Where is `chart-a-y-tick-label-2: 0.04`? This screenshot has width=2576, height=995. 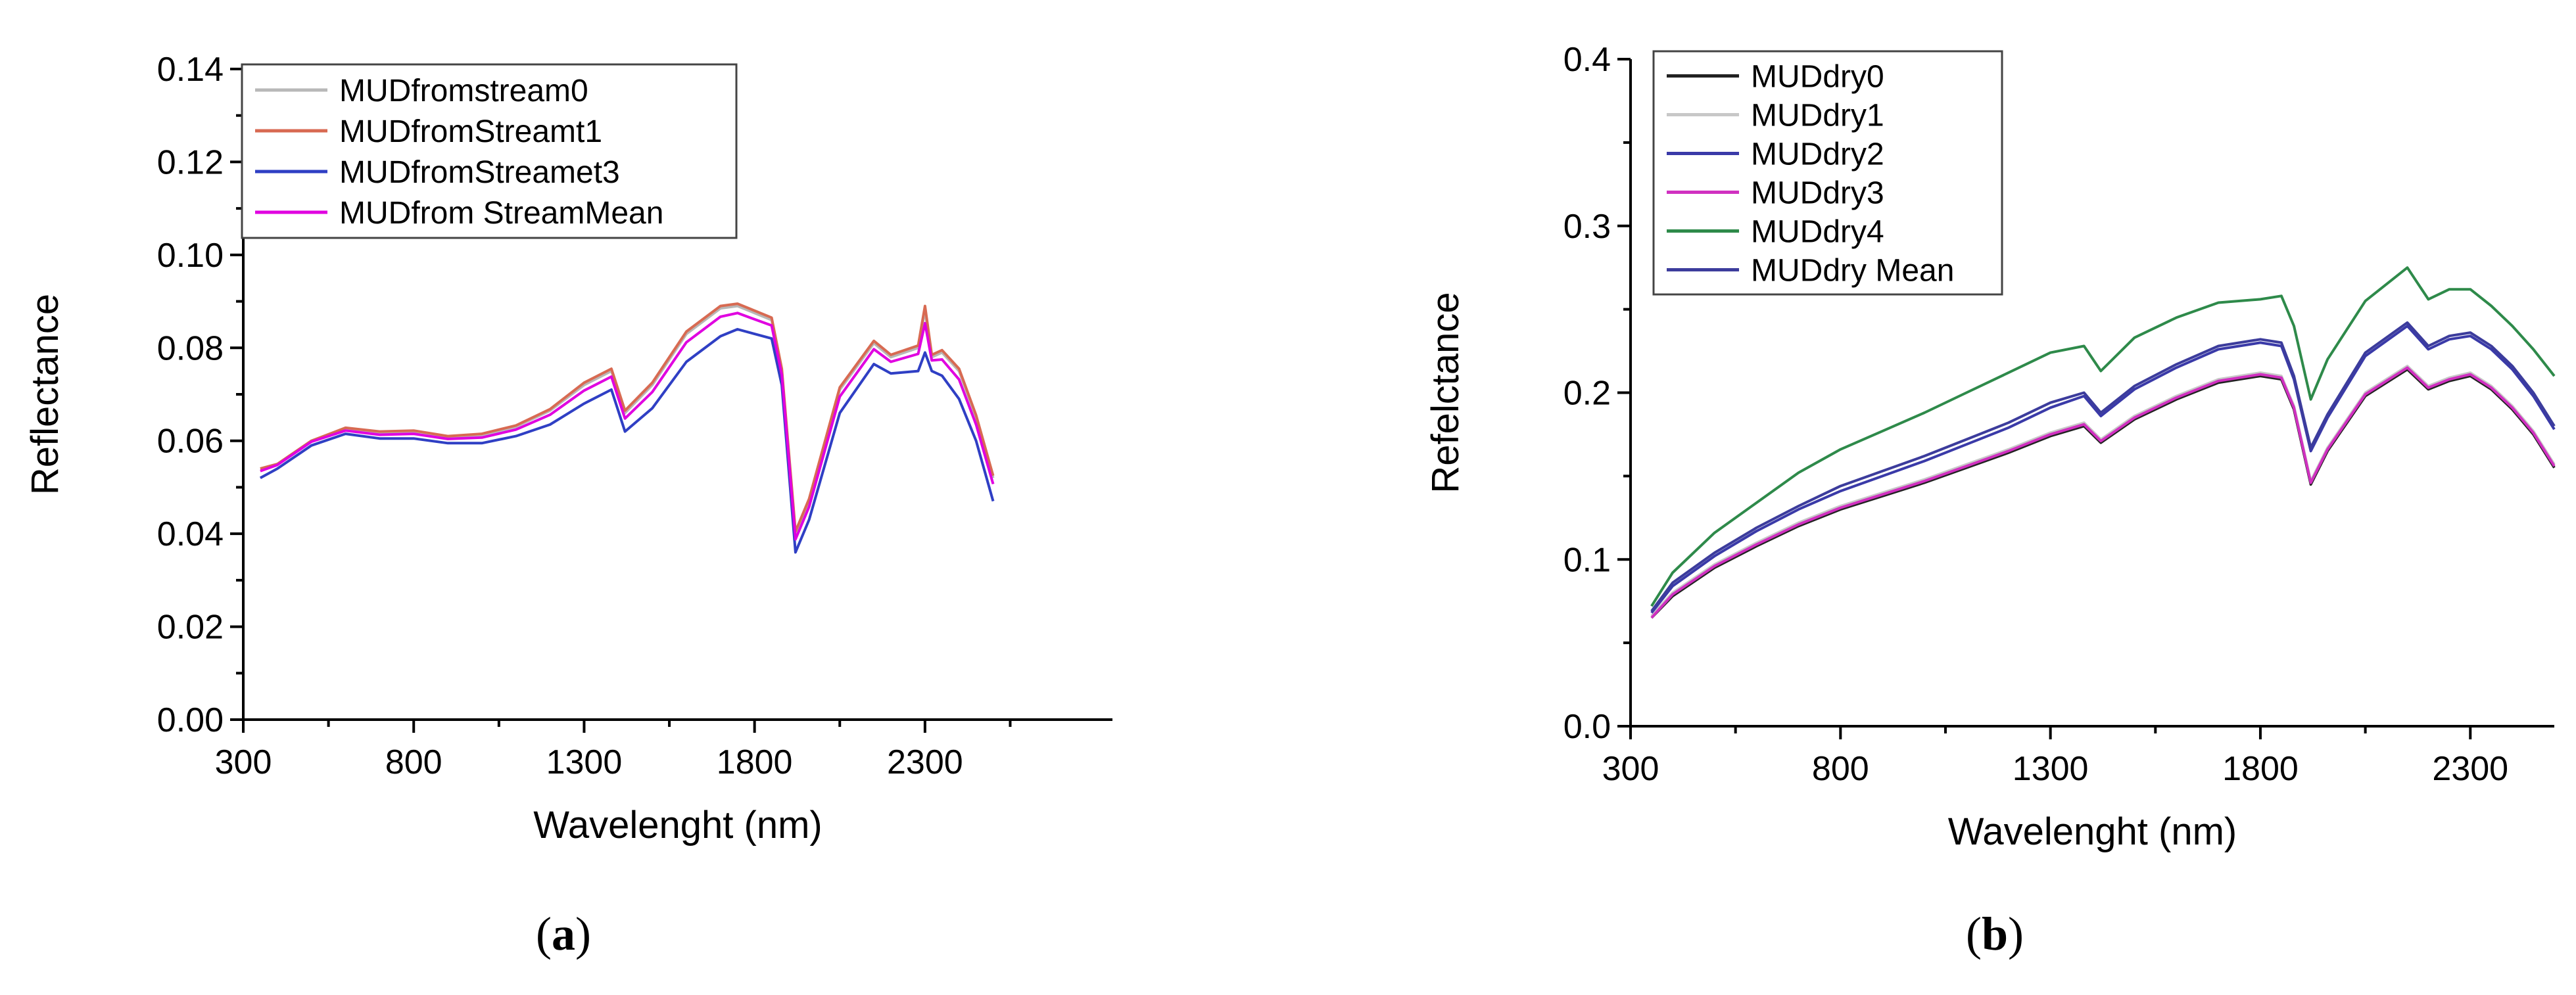
chart-a-y-tick-label-2: 0.04 is located at coordinates (191, 534).